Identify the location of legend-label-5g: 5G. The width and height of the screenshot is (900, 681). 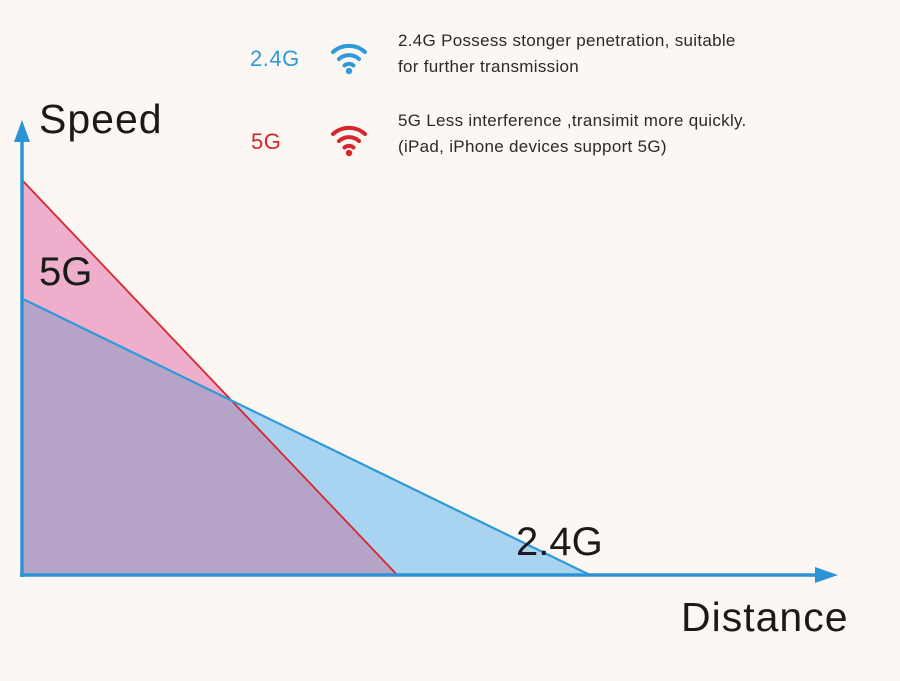
(266, 141).